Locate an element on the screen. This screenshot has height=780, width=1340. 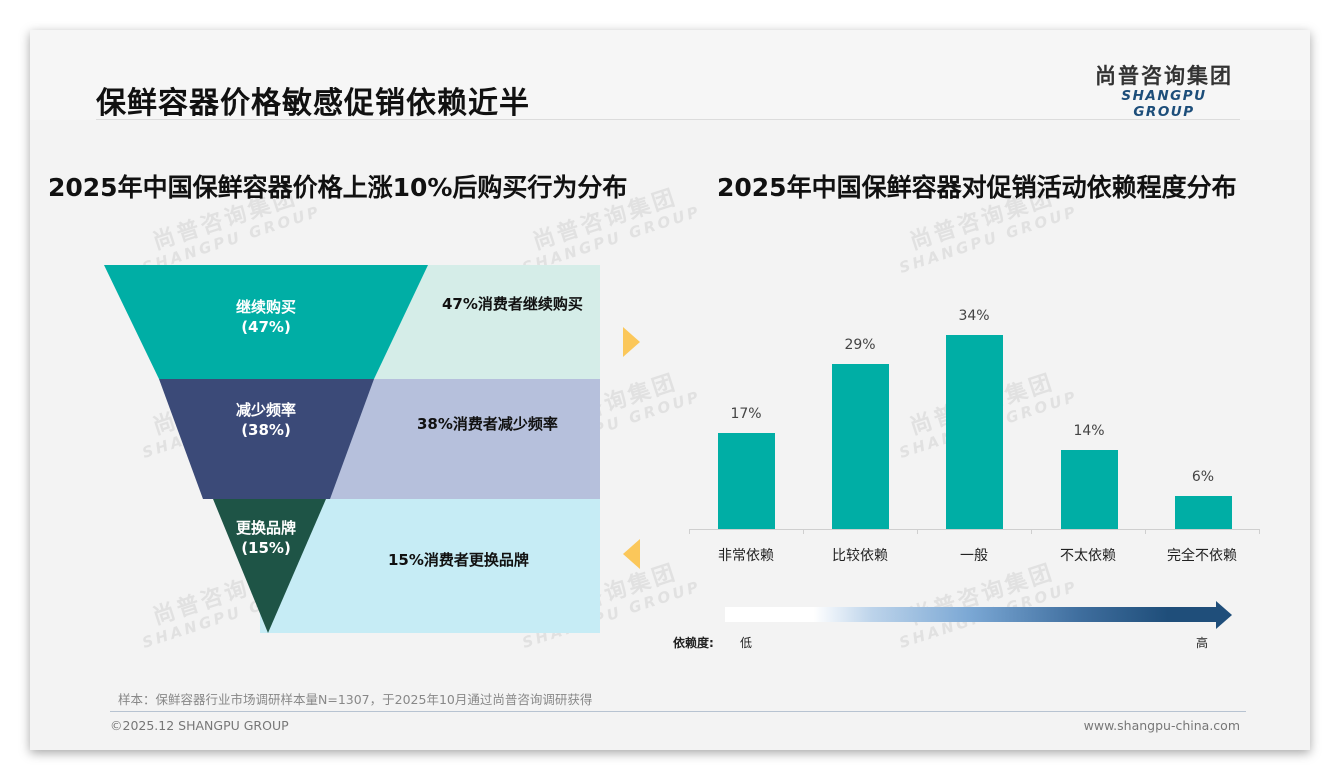
funnel-band-1-ext is located at coordinates (487, 322).